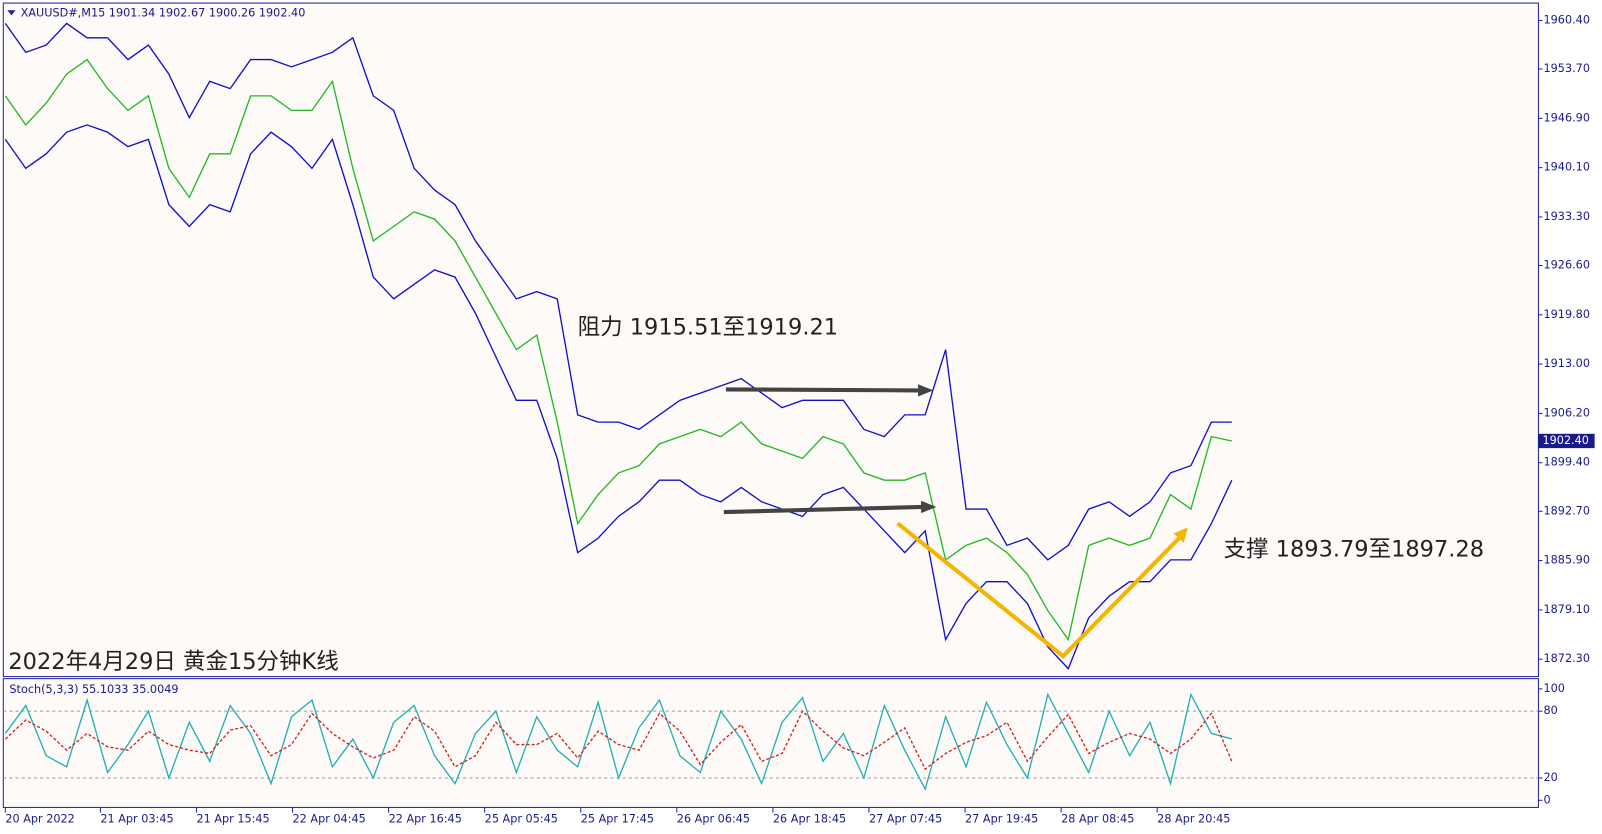  What do you see at coordinates (1567, 117) in the screenshot?
I see `y-tick-label: 1946.90` at bounding box center [1567, 117].